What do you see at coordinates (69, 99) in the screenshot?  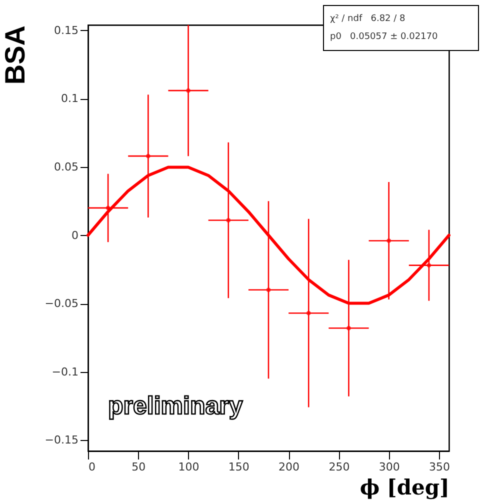 I see `y-tick-label: 0.1` at bounding box center [69, 99].